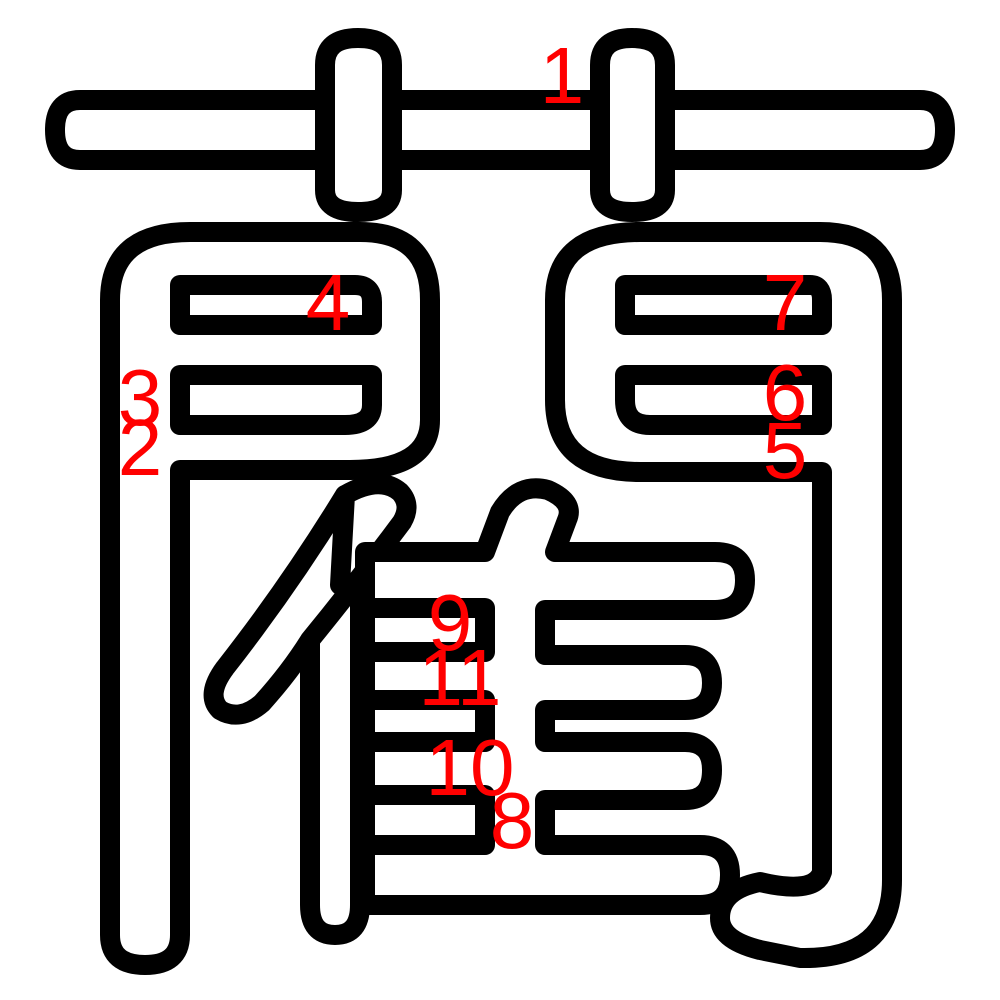  I want to click on stroke-number-label-11: 11, so click(459, 677).